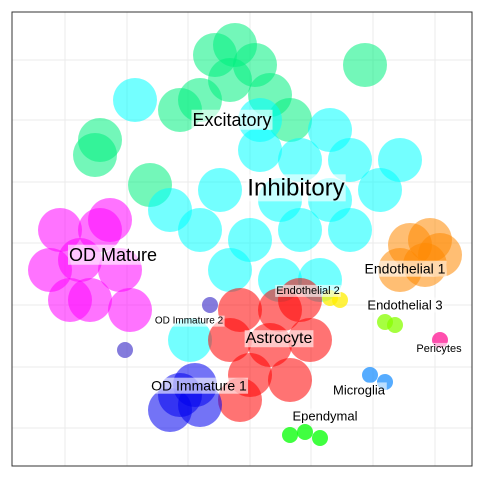  I want to click on cluster-label: Microglia, so click(359, 389).